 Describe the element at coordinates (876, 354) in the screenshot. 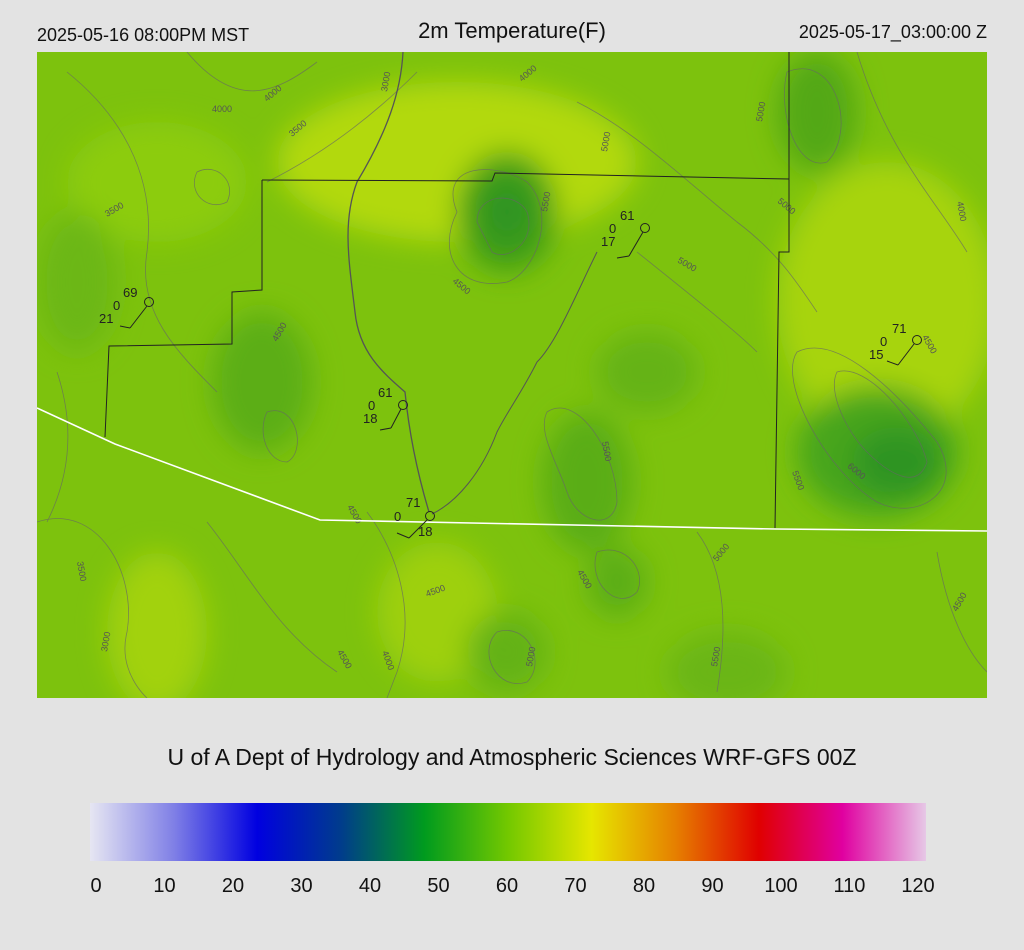

I see `station-dewpoint: 15` at that location.